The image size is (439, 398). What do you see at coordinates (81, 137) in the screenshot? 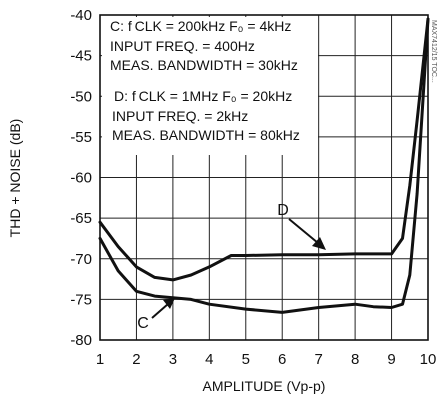
I see `y-tick-label: -55` at bounding box center [81, 137].